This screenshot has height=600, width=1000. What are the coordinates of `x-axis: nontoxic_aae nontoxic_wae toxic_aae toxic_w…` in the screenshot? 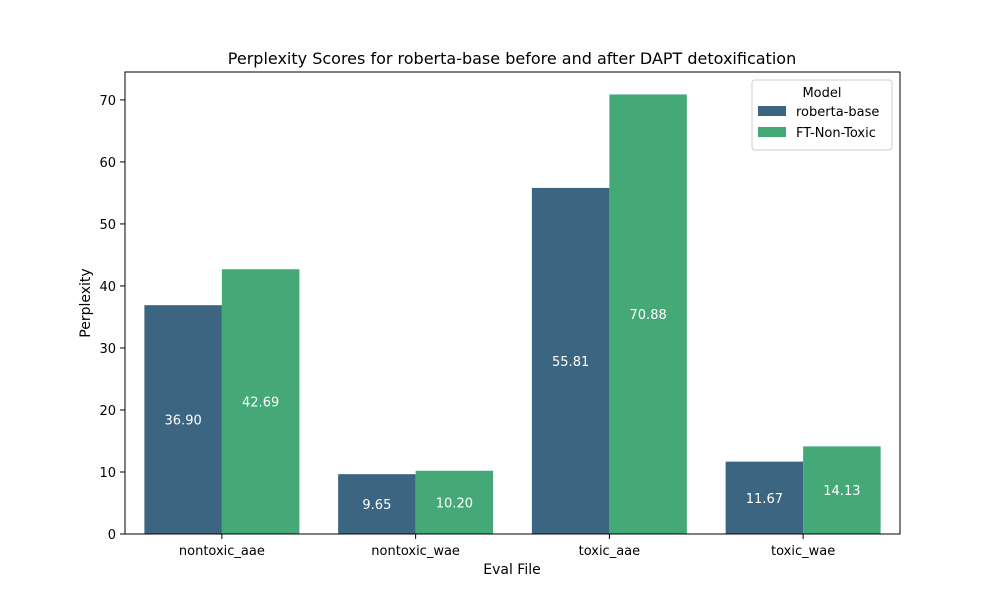 It's located at (507, 546).